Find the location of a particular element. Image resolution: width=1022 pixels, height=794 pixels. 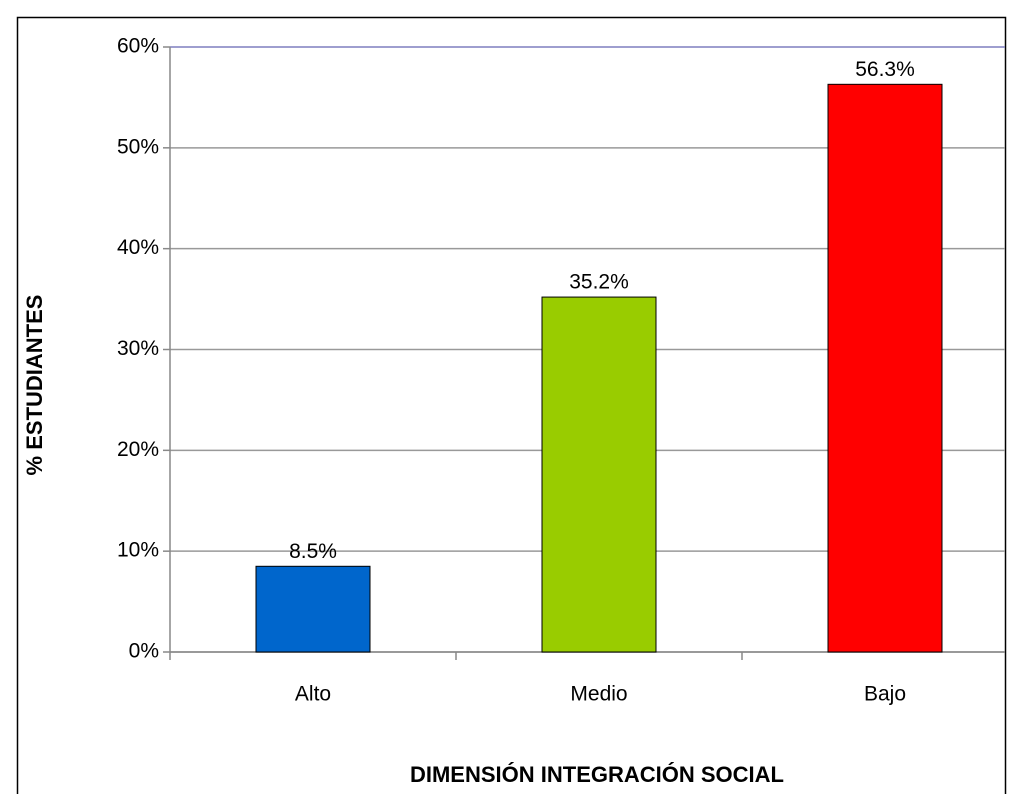

y-tick-label: 60% is located at coordinates (138, 46).